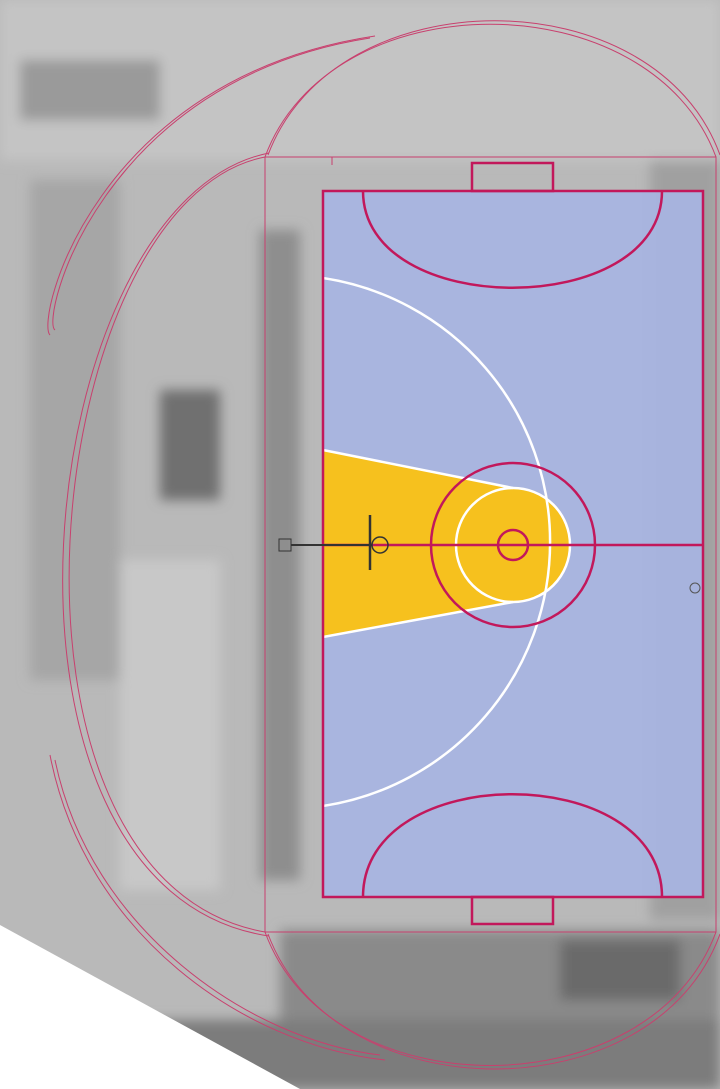 This screenshot has height=1089, width=720. Describe the element at coordinates (695, 588) in the screenshot. I see `marker` at that location.